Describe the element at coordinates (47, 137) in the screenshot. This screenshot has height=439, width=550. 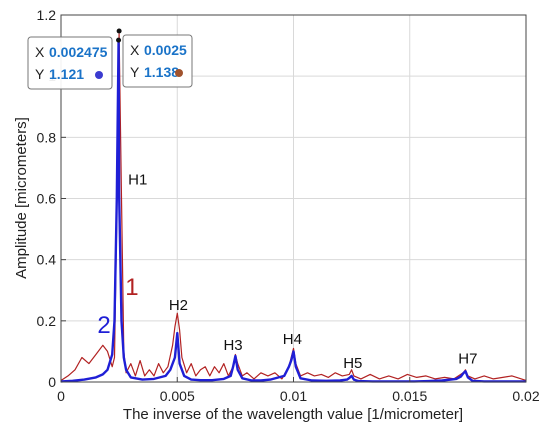
I see `y-tick-label: 0.8` at that location.